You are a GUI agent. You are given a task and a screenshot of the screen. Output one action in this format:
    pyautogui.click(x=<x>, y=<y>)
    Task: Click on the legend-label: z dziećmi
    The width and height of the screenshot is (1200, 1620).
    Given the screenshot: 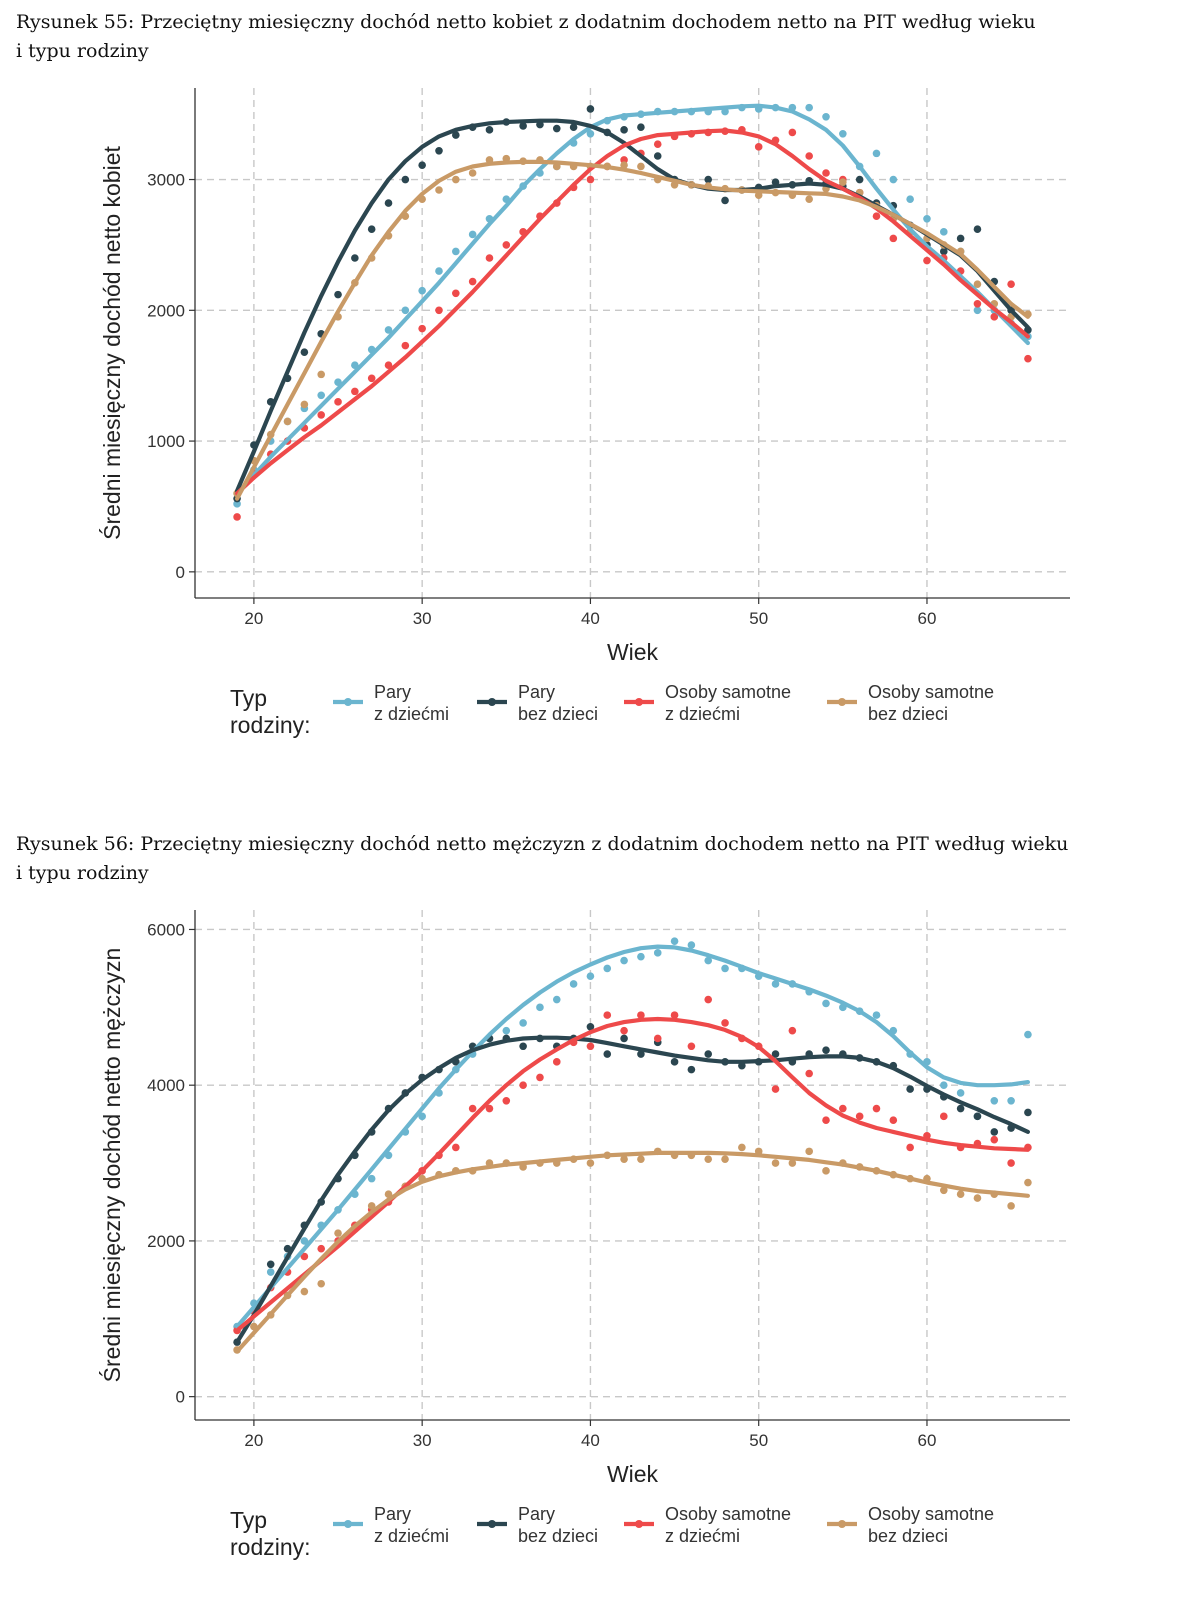 What is the action you would take?
    pyautogui.click(x=411, y=714)
    